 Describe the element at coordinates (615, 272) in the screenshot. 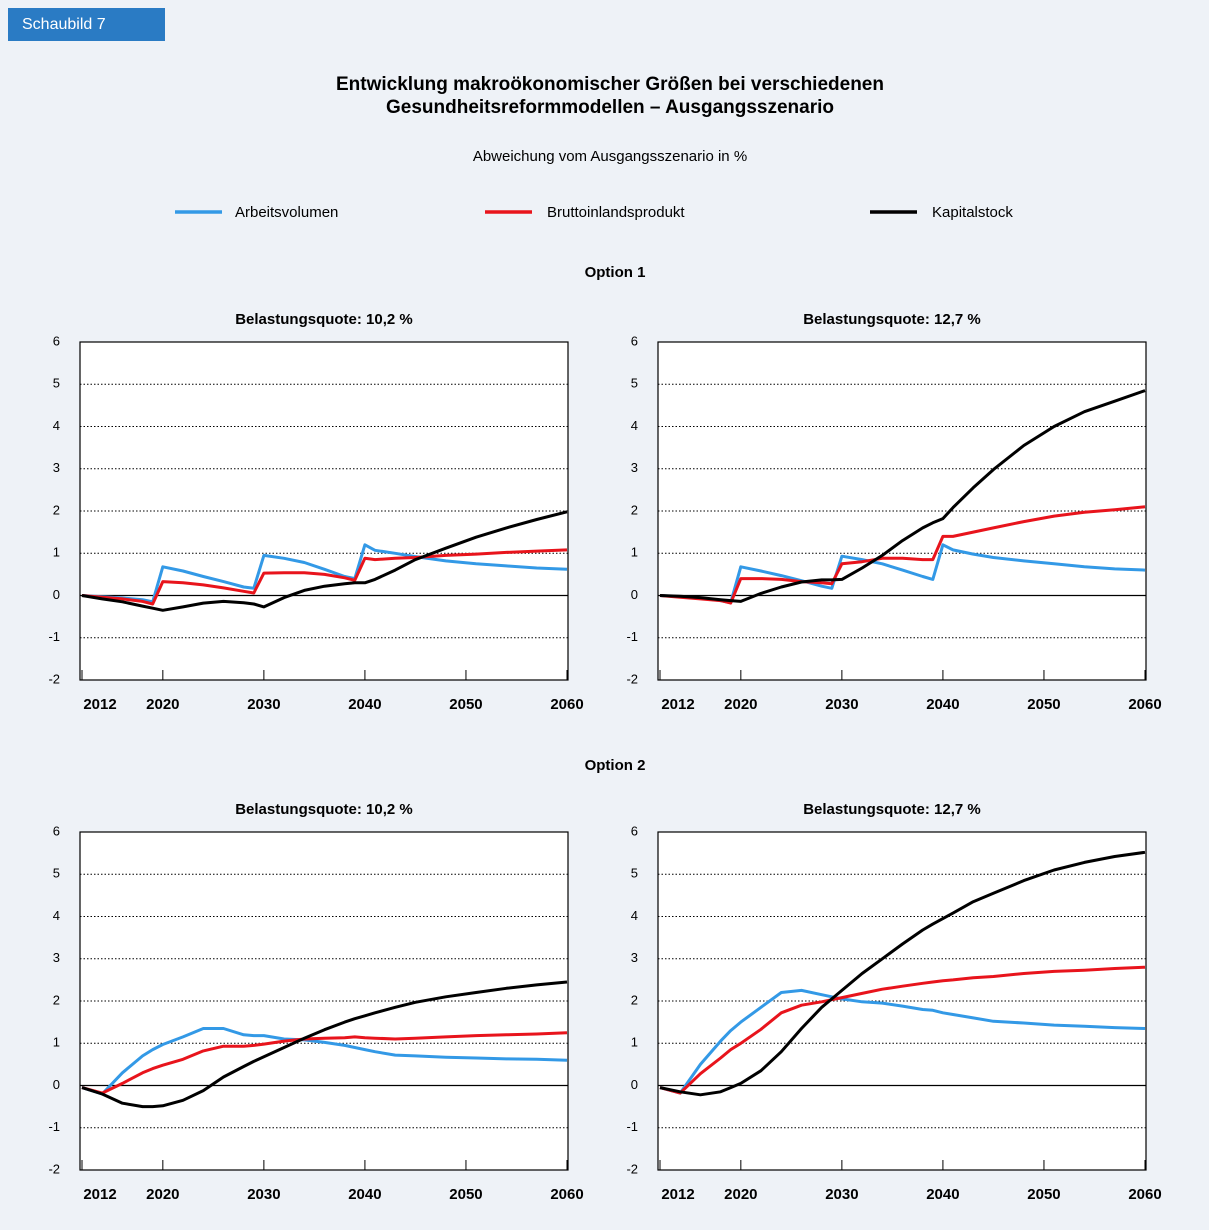

I see `section-title: Option 1` at that location.